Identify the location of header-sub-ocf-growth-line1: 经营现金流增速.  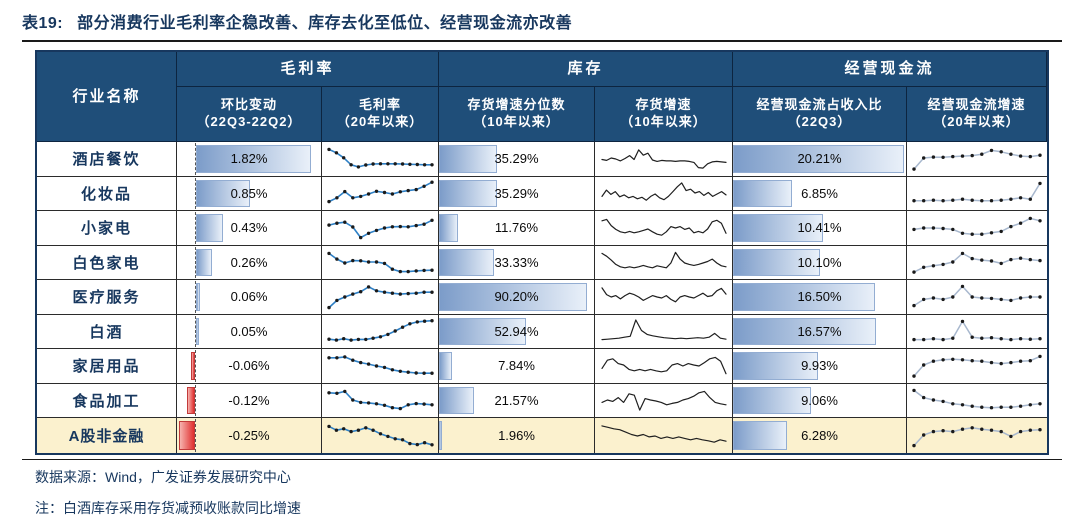
(976, 105).